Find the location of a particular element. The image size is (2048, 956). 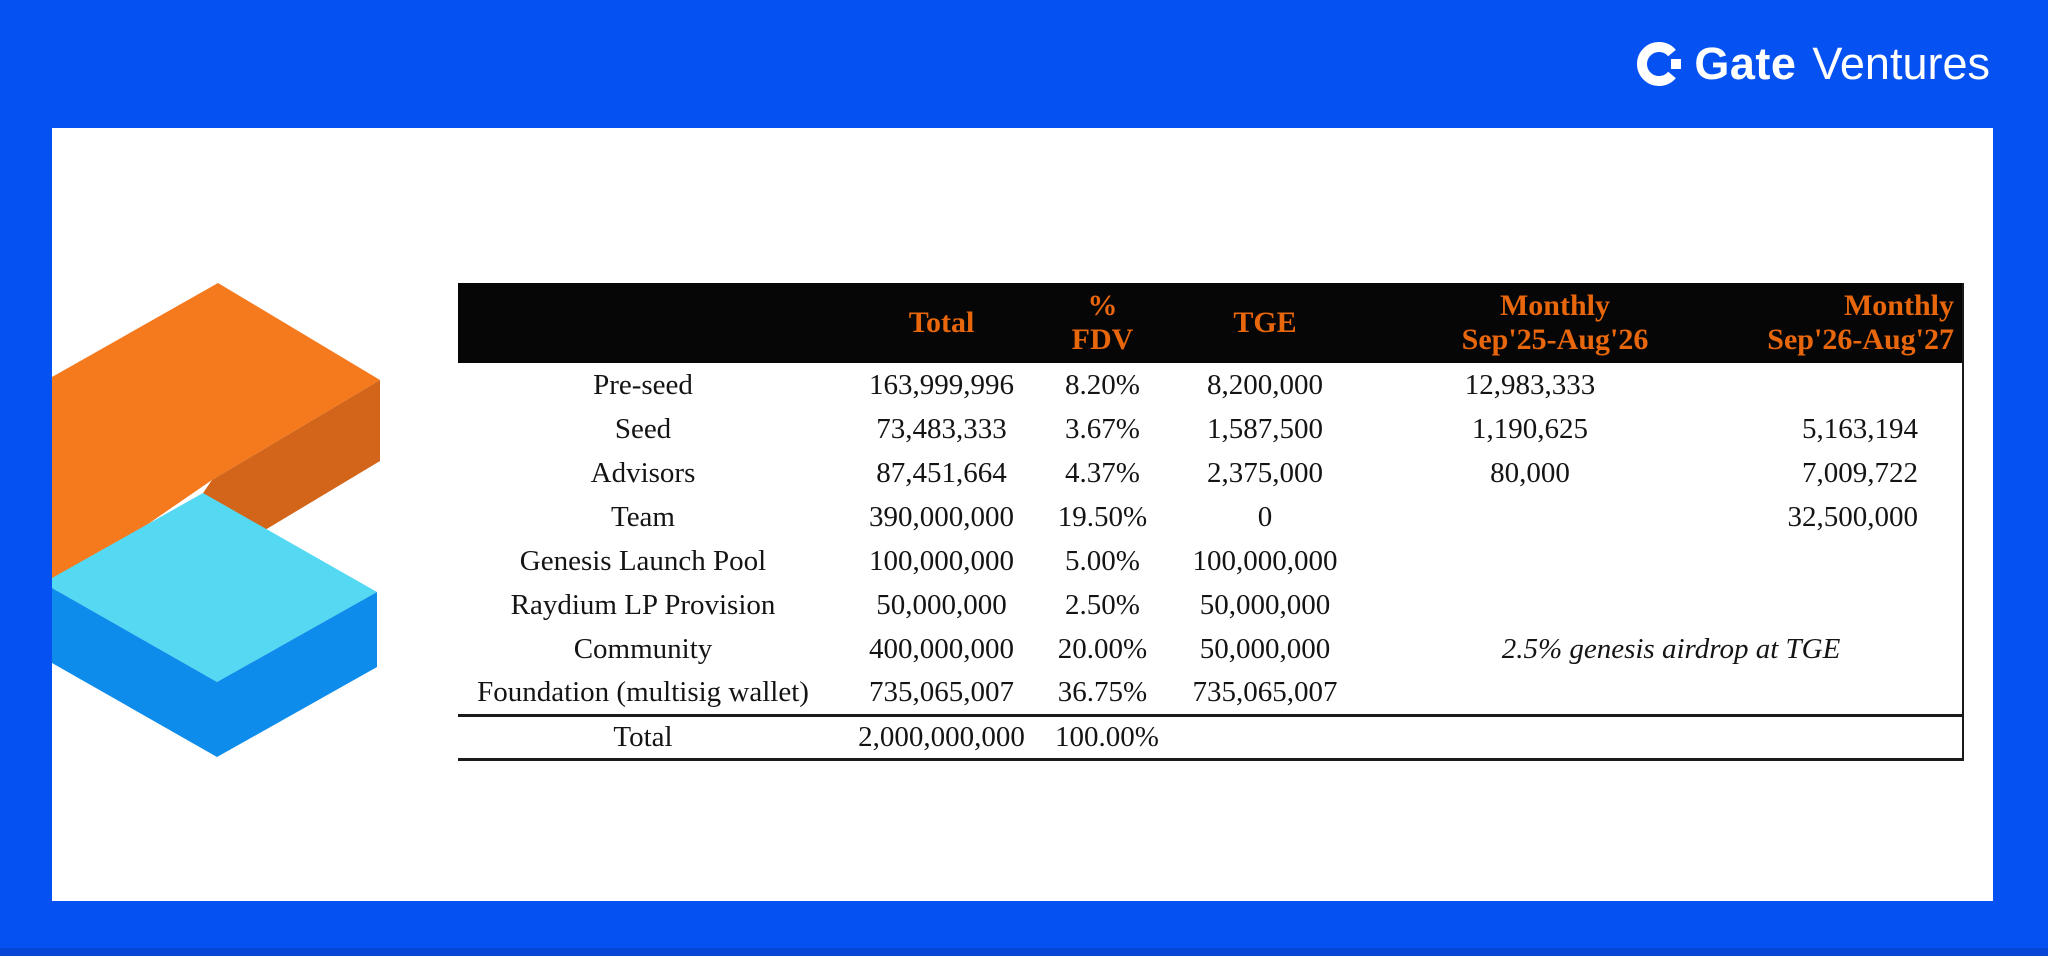

col-header-blank is located at coordinates (643, 323).